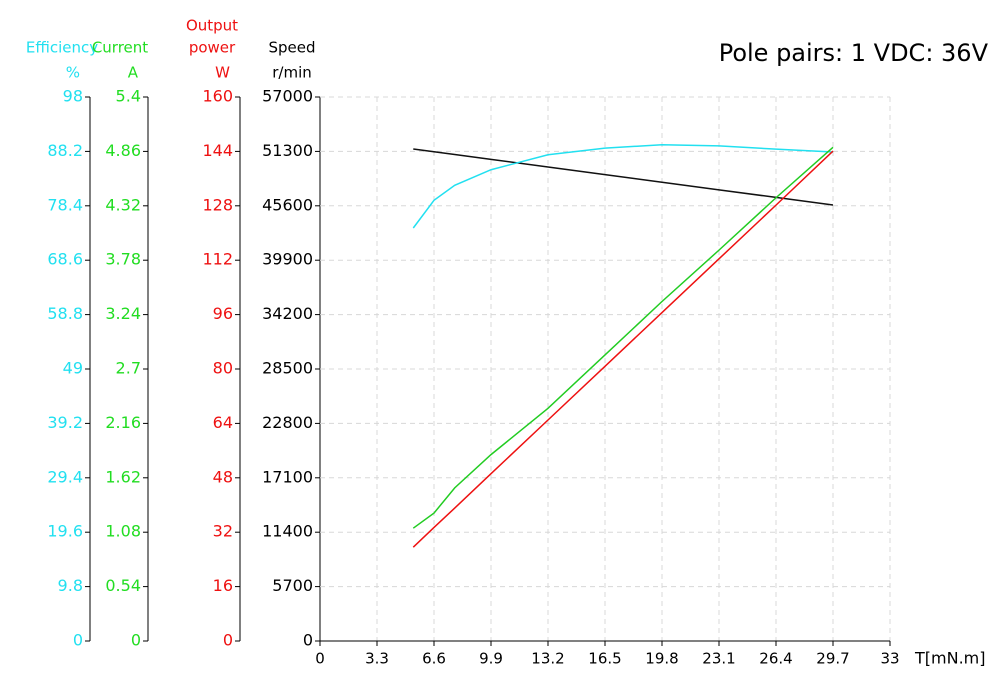 This screenshot has height=686, width=1000. What do you see at coordinates (217, 150) in the screenshot?
I see `y-tick-label: 144` at bounding box center [217, 150].